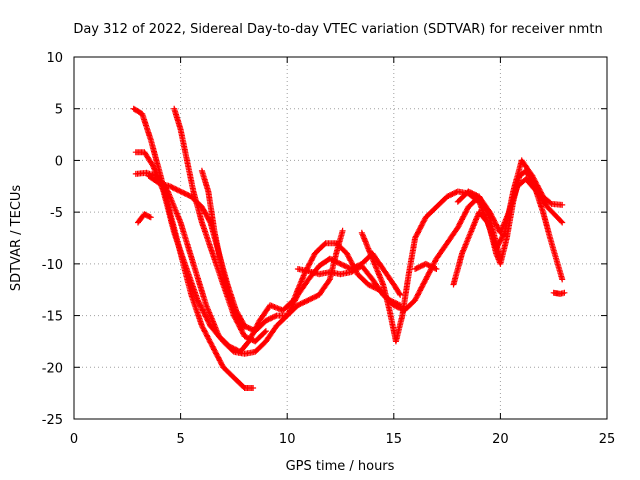 The image size is (640, 480). I want to click on x-tick-label: 25, so click(607, 439).